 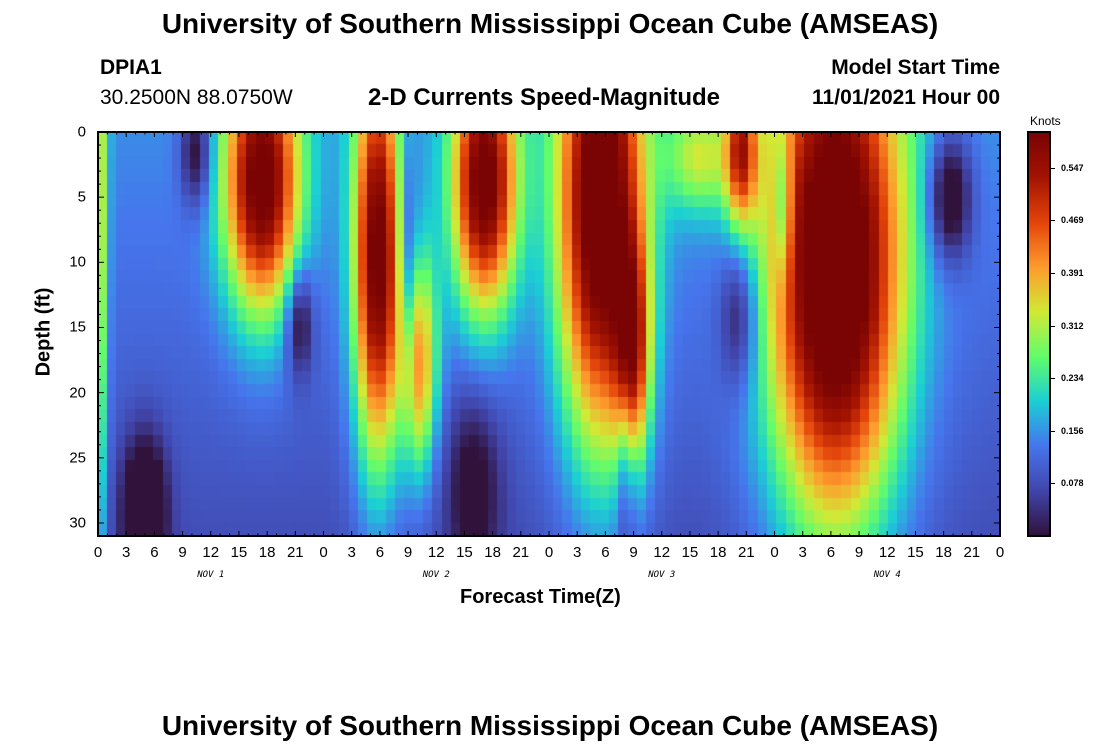 I want to click on y-tick-label: 25, so click(x=77, y=458).